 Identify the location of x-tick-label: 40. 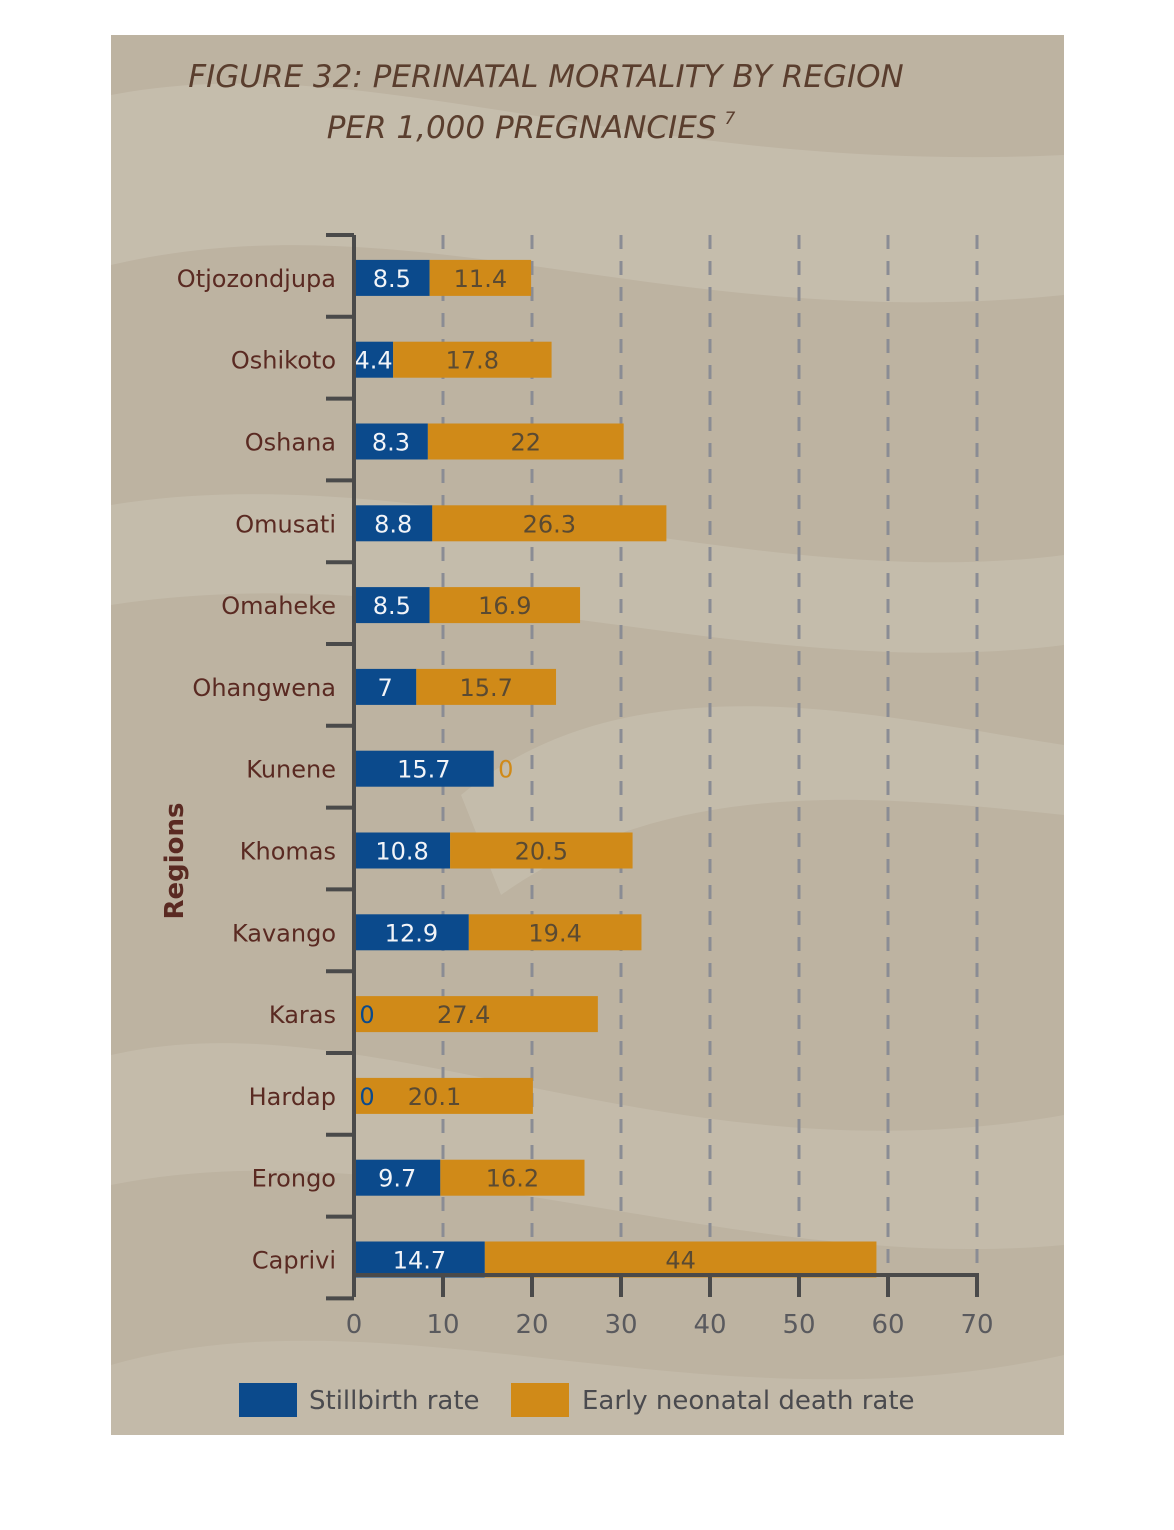
(709, 1325).